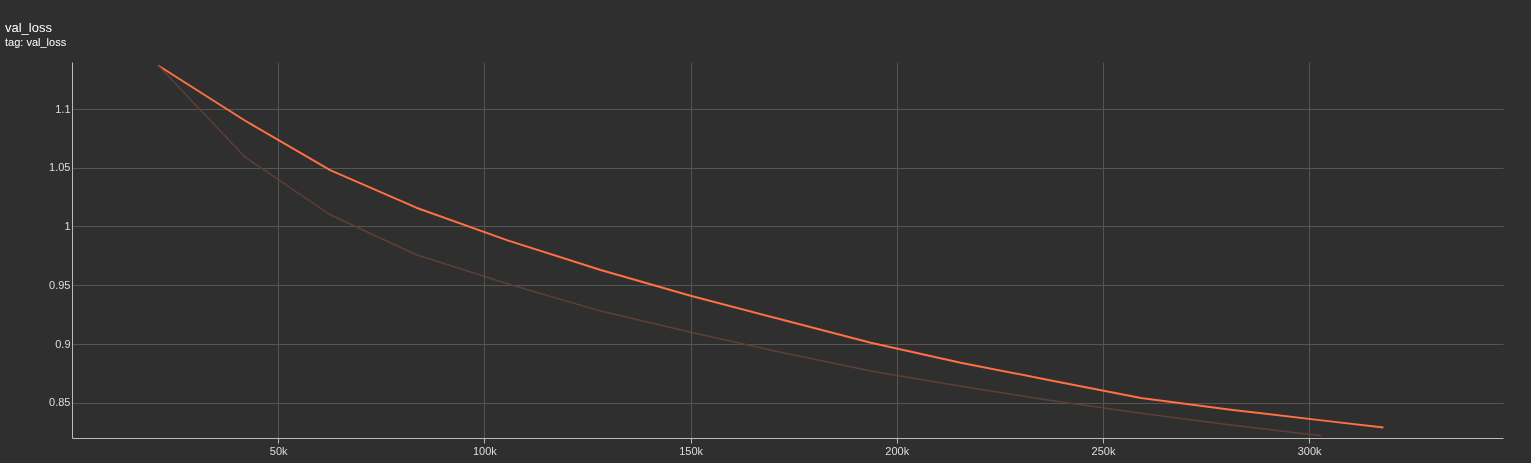 The width and height of the screenshot is (1531, 463). Describe the element at coordinates (63, 108) in the screenshot. I see `y-tick-label: 1.1` at that location.